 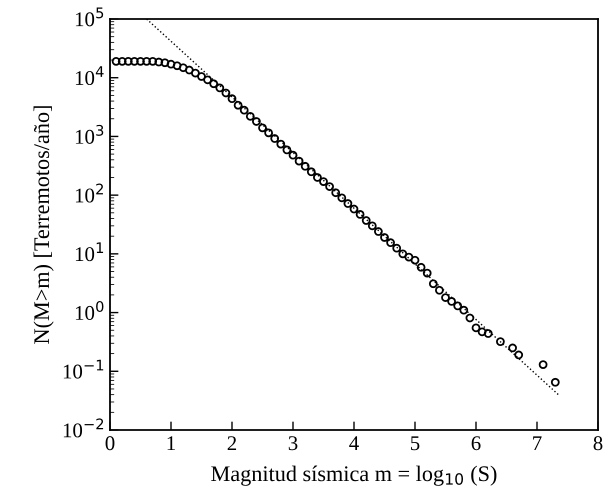 What do you see at coordinates (354, 443) in the screenshot?
I see `x-tick-label: 4` at bounding box center [354, 443].